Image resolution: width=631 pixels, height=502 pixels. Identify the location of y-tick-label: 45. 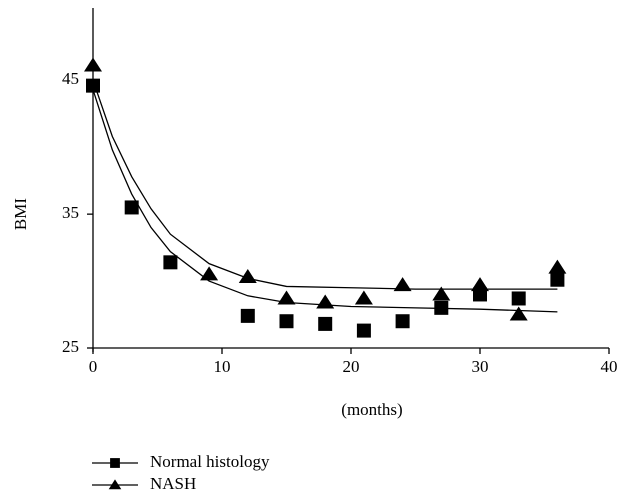
(70, 78).